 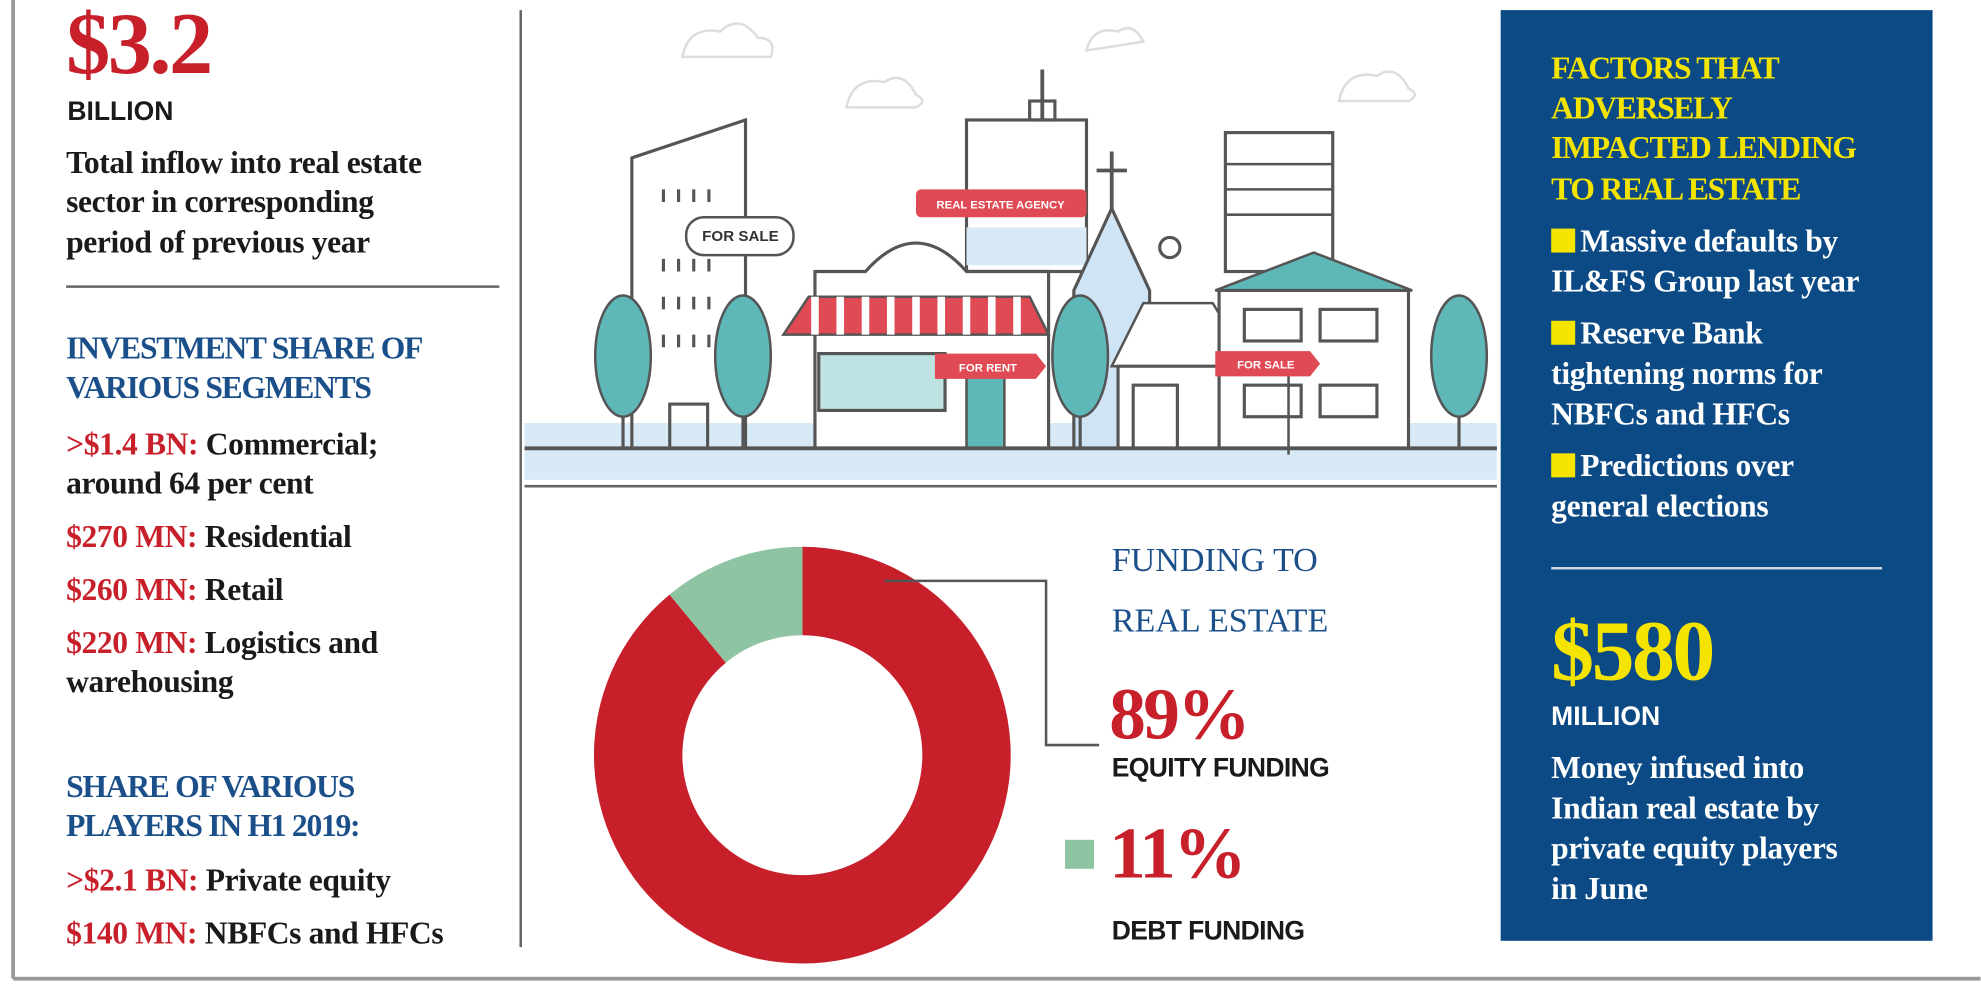 What do you see at coordinates (220, 201) in the screenshot?
I see `paragraph-line: sector in corresponding` at bounding box center [220, 201].